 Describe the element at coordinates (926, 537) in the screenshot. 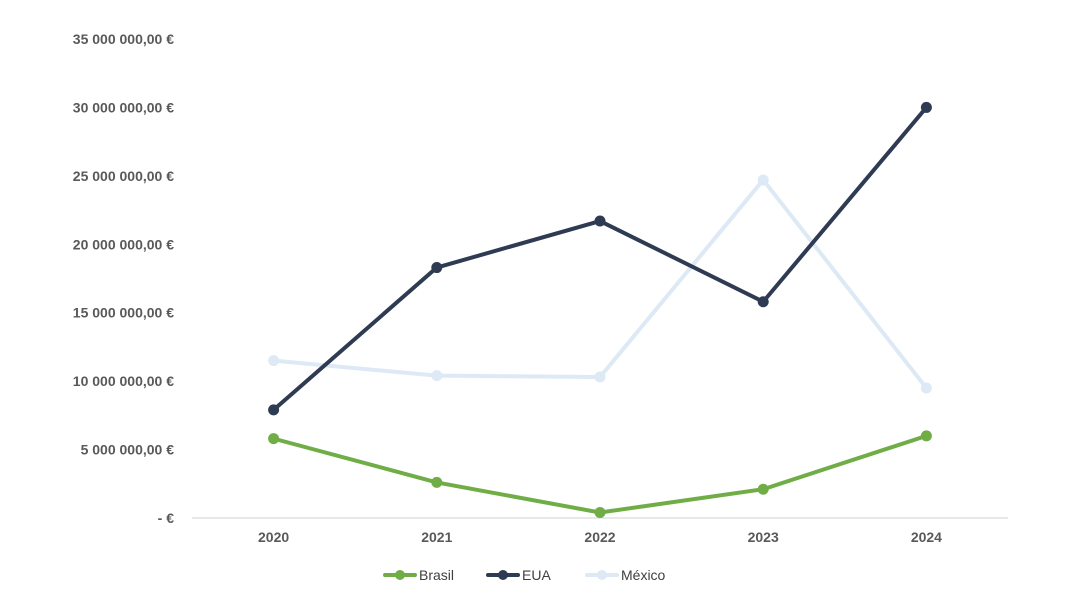

I see `x-tick-label: 2024` at that location.